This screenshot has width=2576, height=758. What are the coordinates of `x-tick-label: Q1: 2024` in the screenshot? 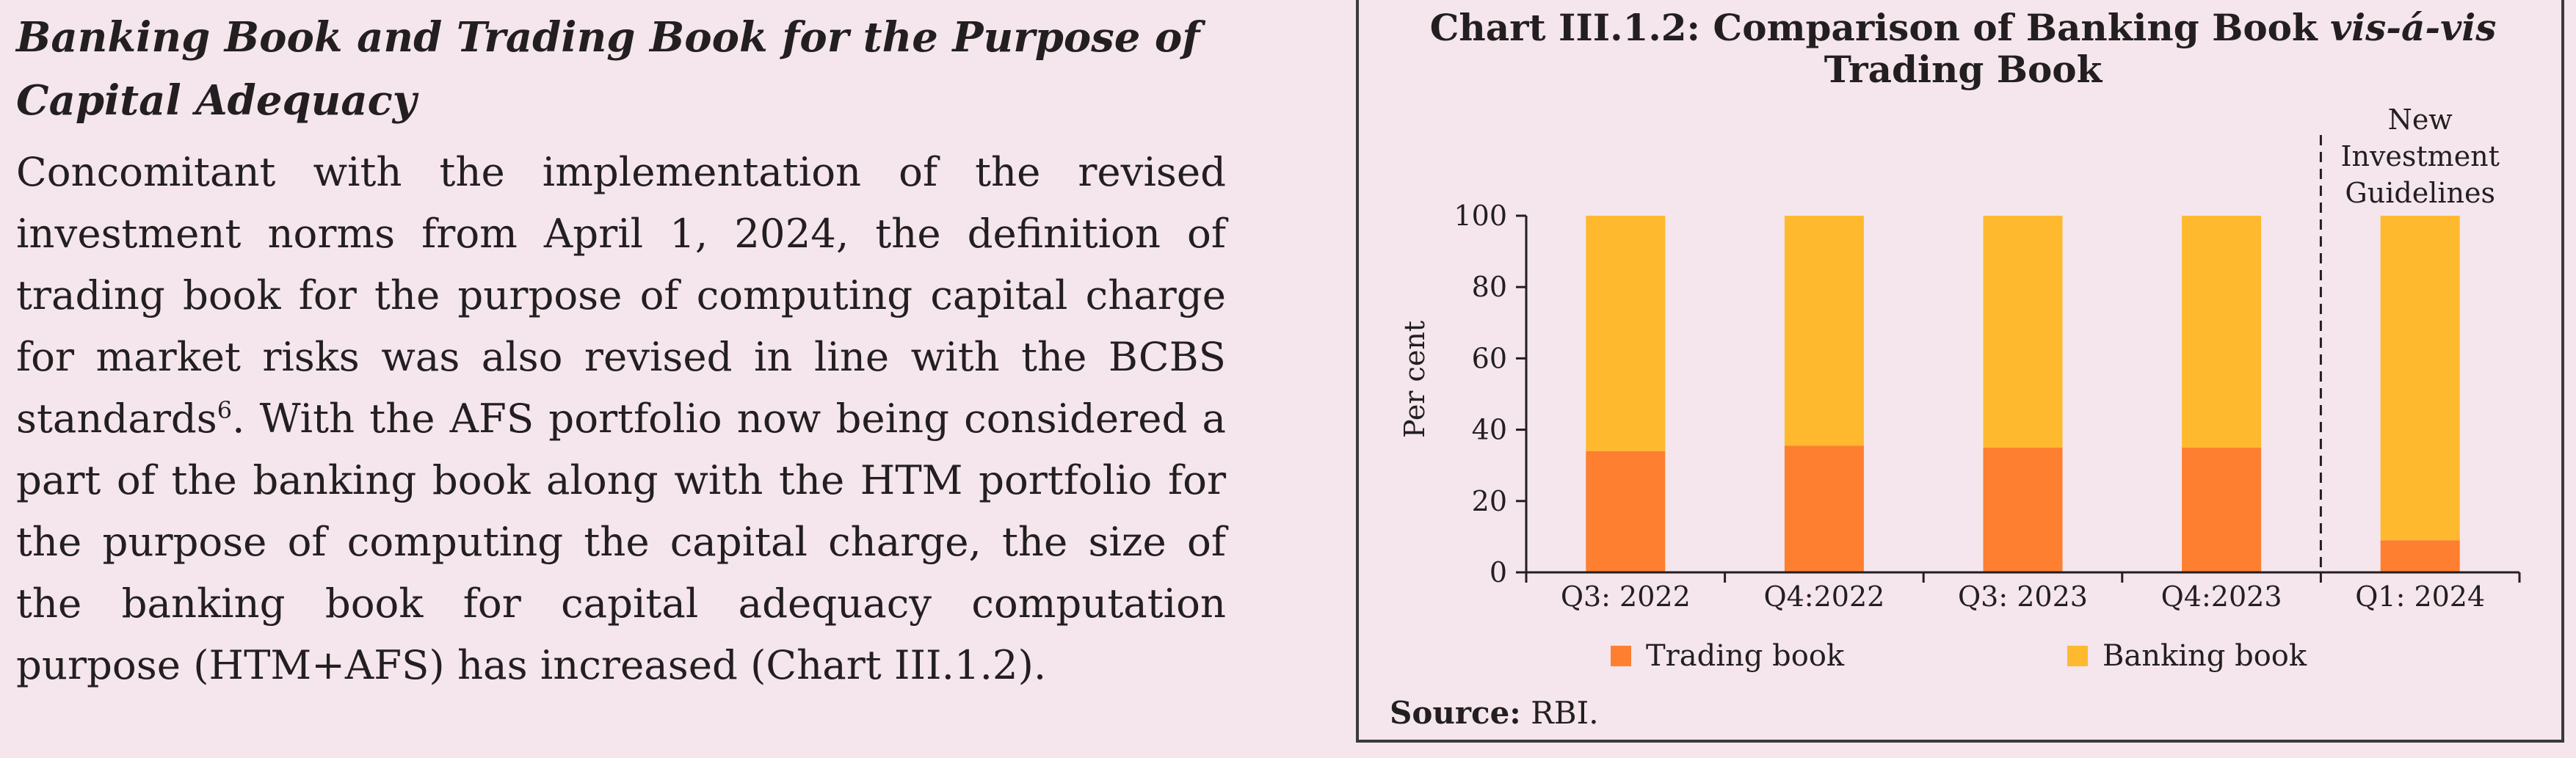 It's located at (2420, 596).